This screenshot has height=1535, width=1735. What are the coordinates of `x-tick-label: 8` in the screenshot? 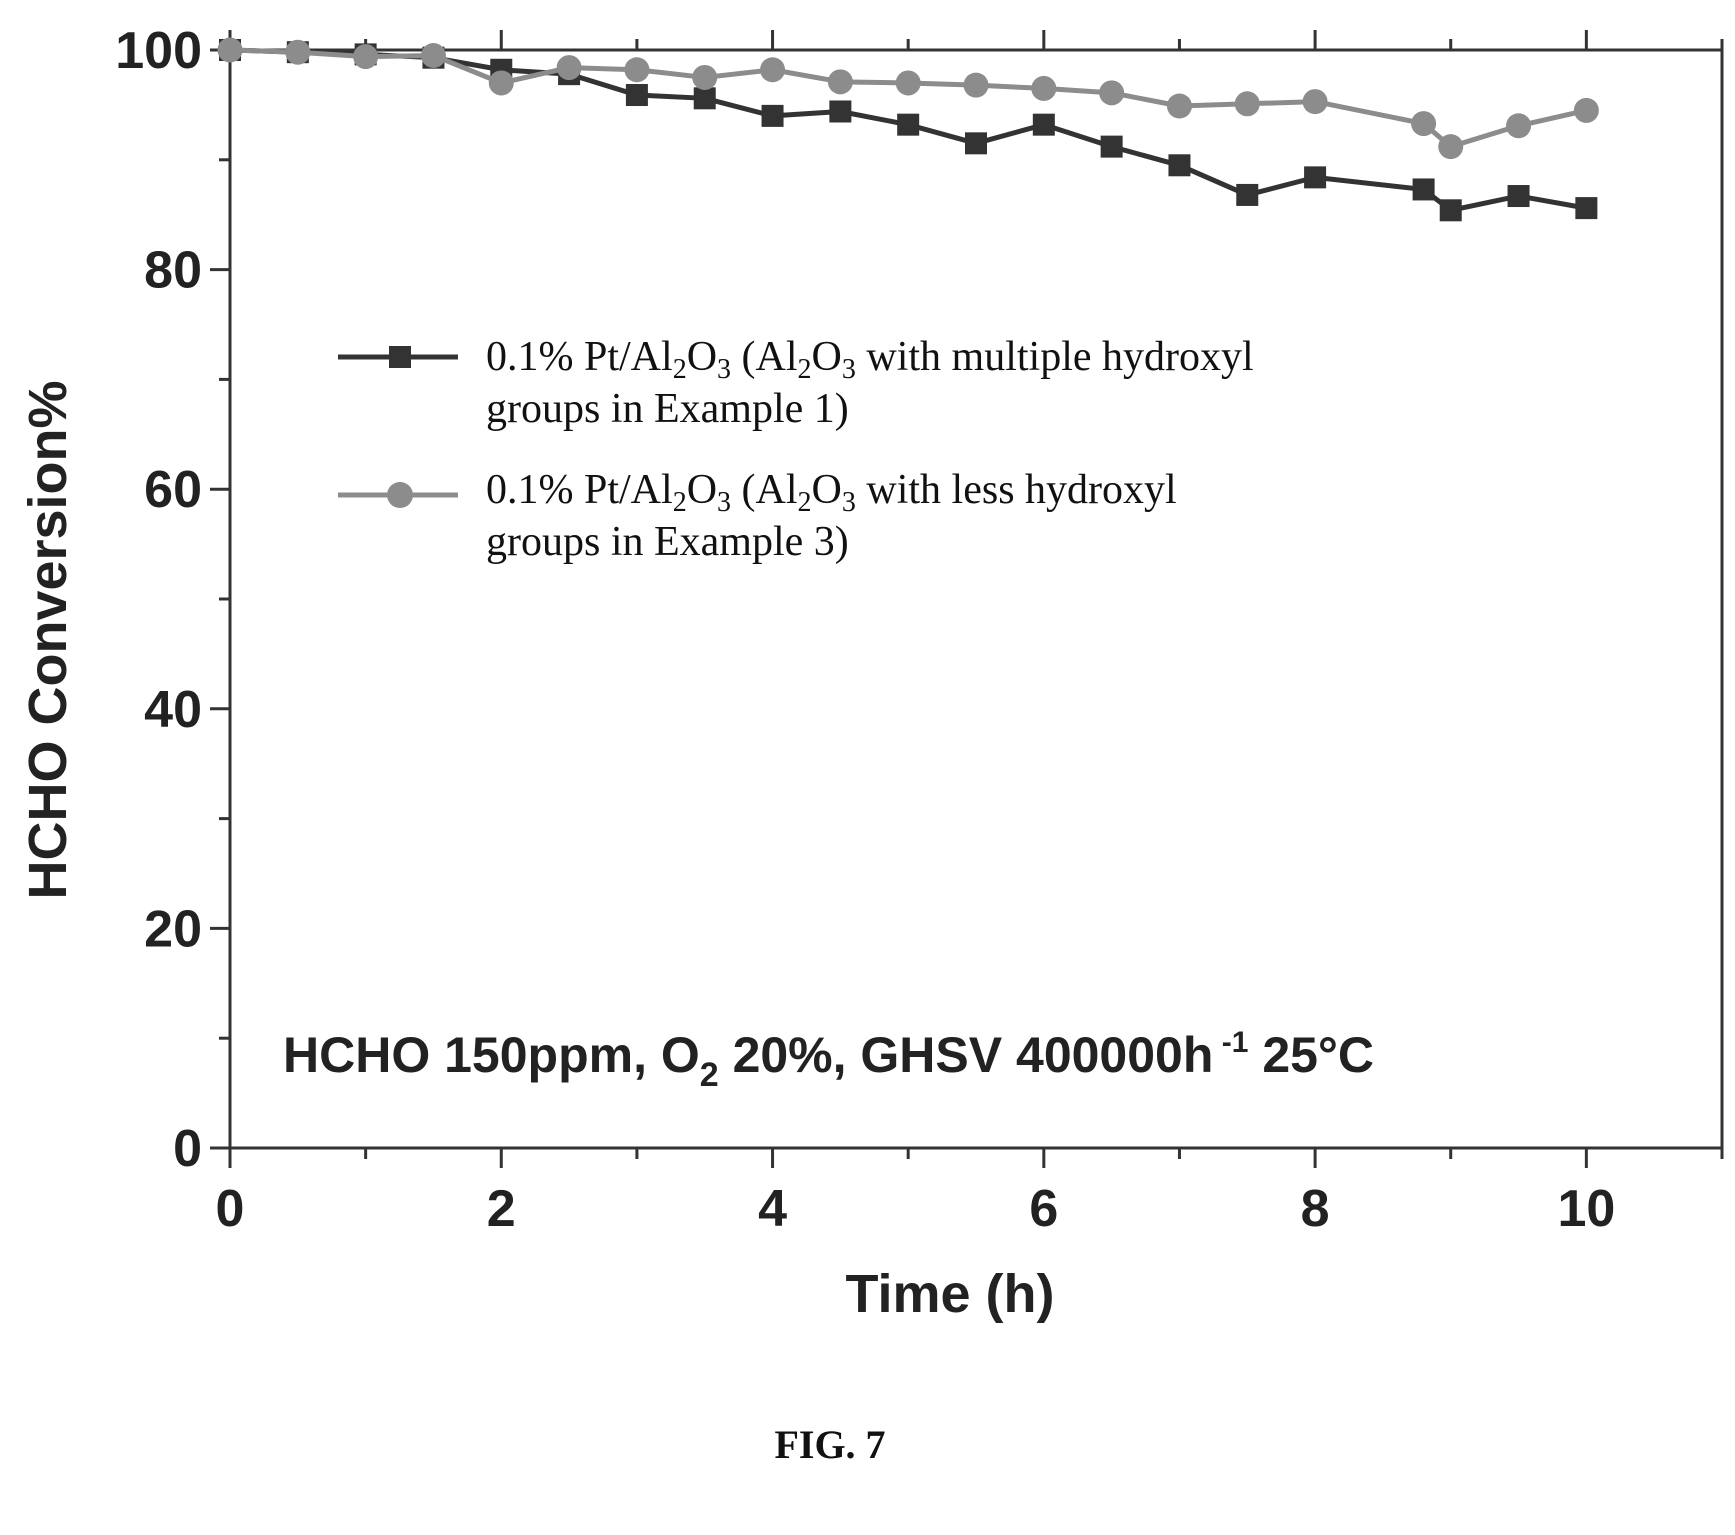 It's located at (1315, 1209).